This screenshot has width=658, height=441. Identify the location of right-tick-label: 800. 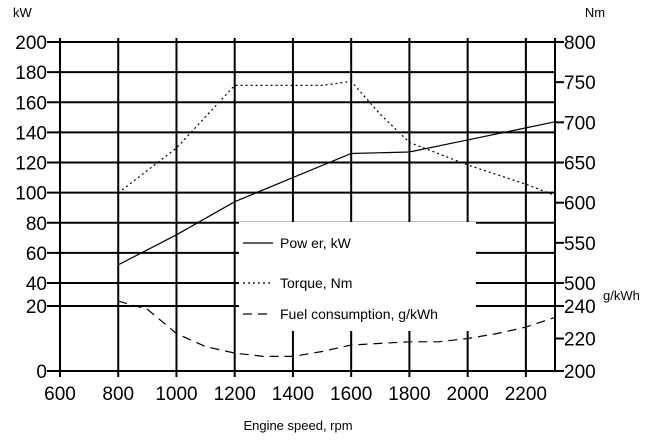
(580, 43).